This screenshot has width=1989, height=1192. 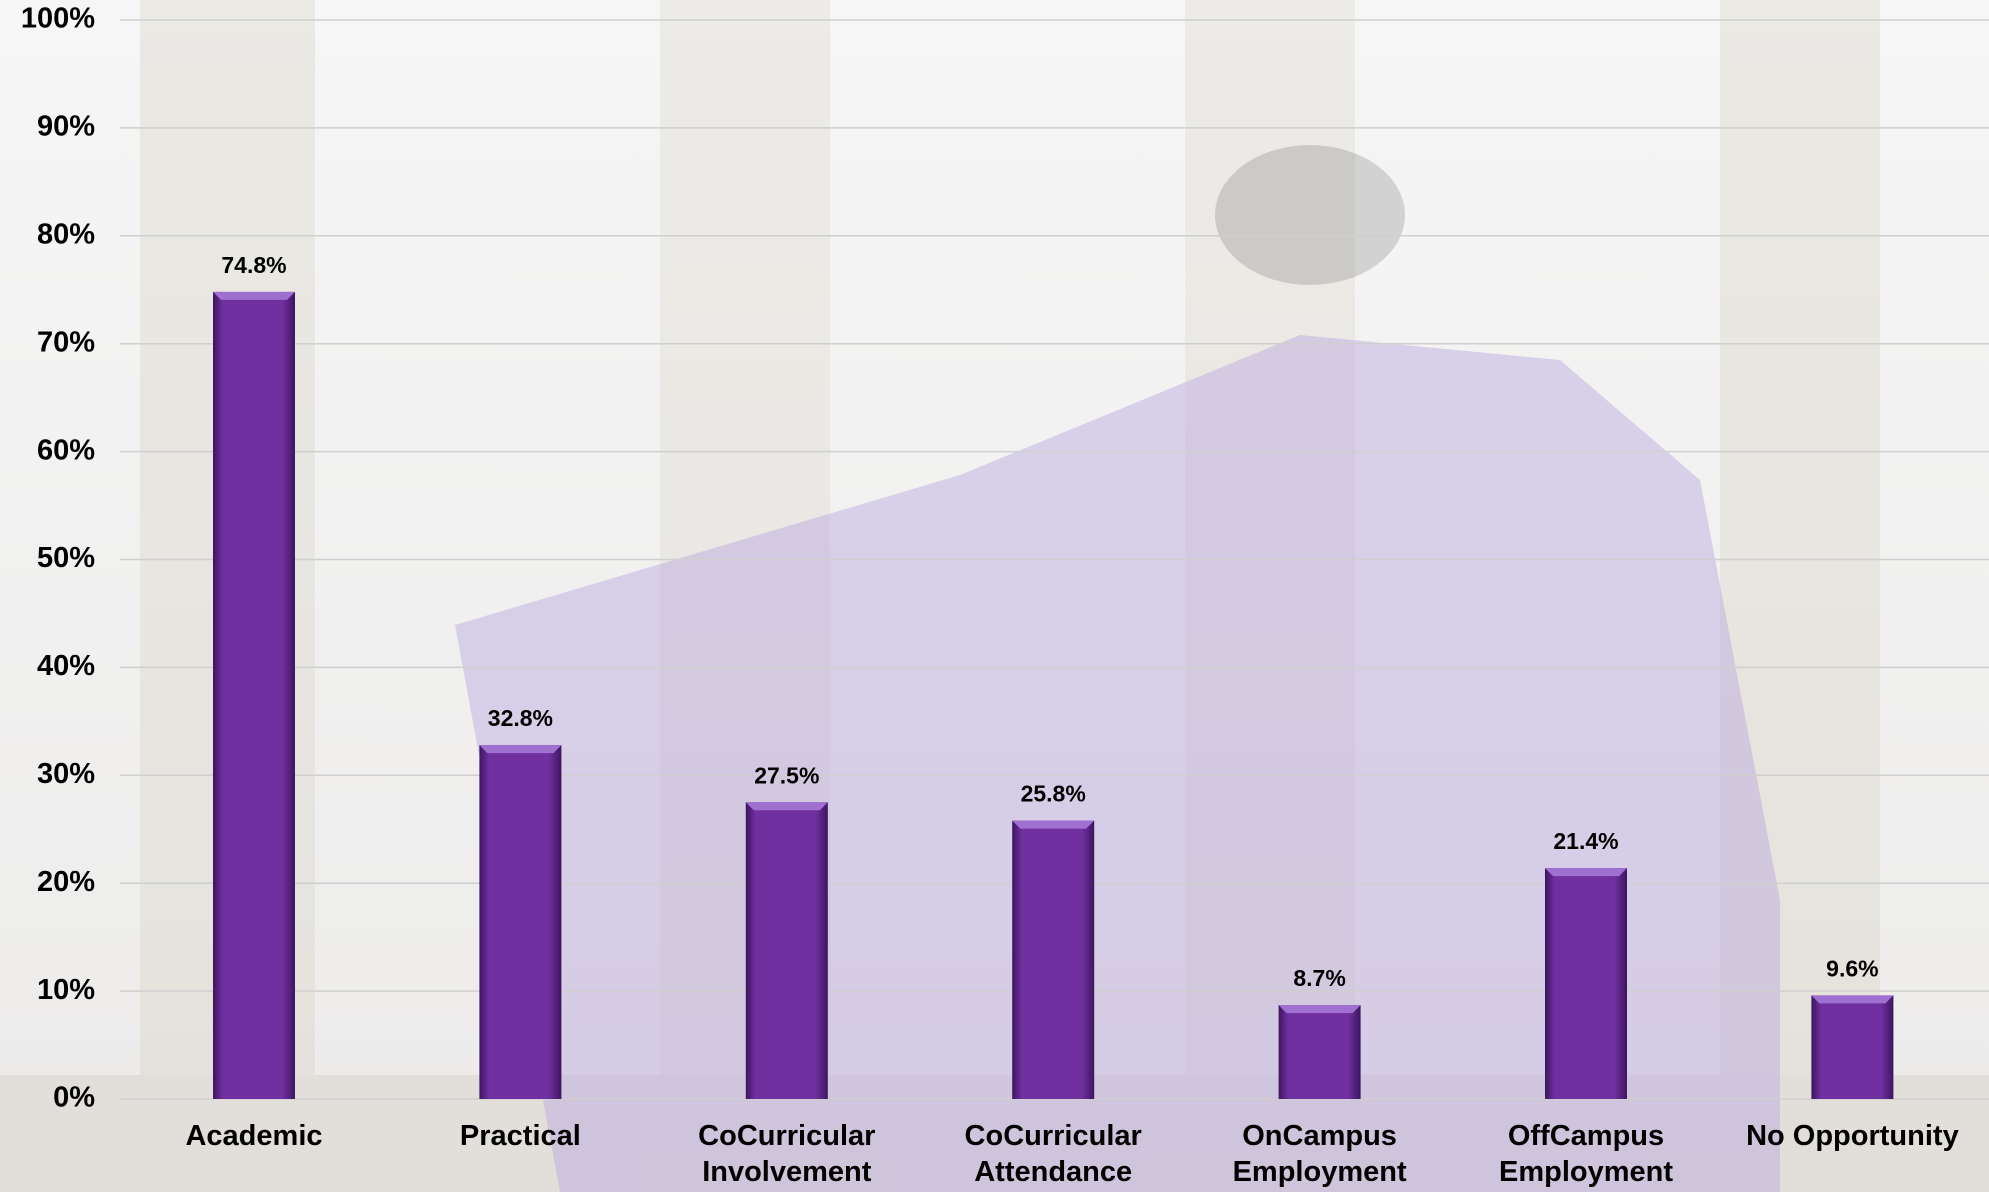 What do you see at coordinates (66, 558) in the screenshot?
I see `y-tick-label: 50%` at bounding box center [66, 558].